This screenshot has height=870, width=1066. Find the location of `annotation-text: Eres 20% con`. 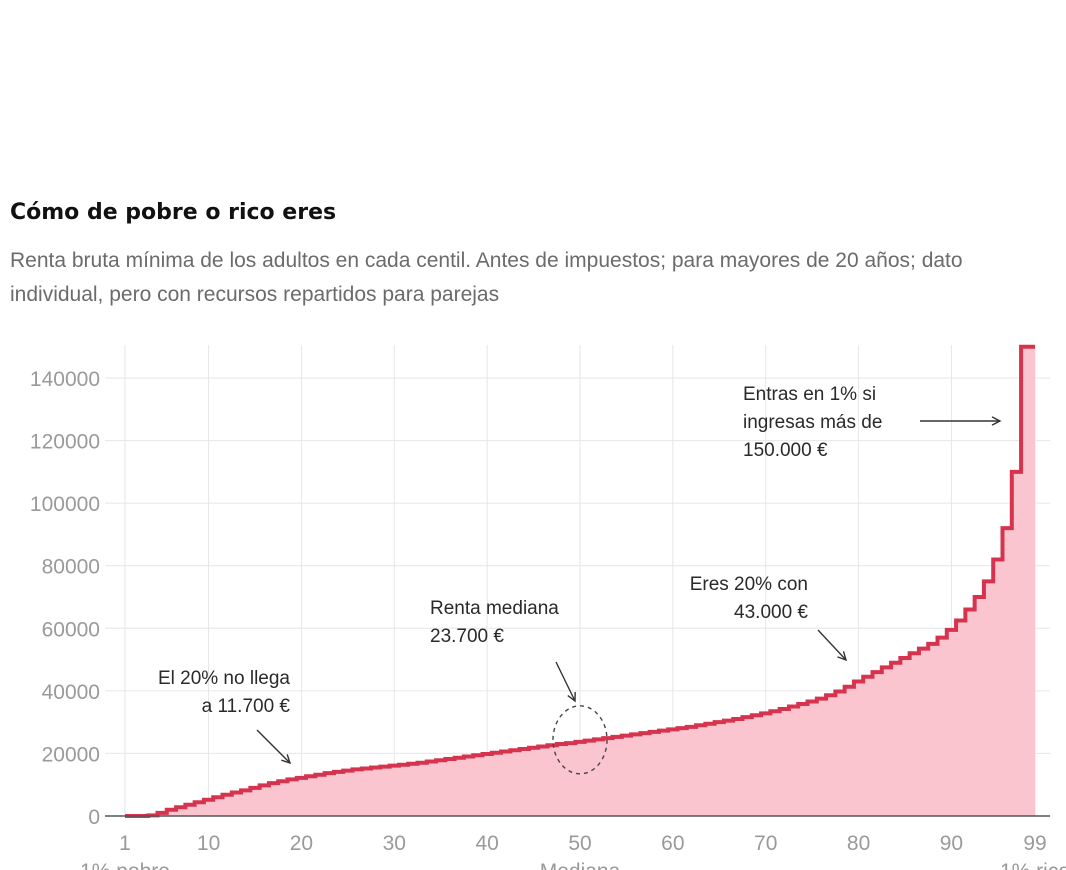

annotation-text: Eres 20% con is located at coordinates (749, 584).